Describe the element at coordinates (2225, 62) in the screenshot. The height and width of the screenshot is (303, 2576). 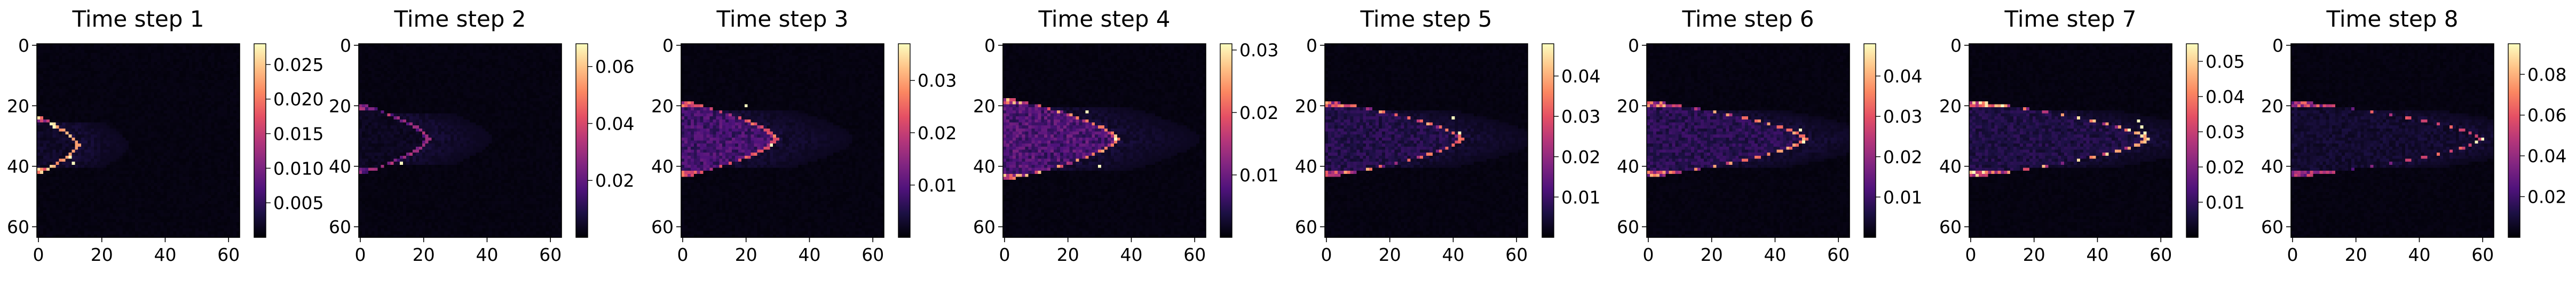
I see `colorbar-tick-label: 0.05` at that location.